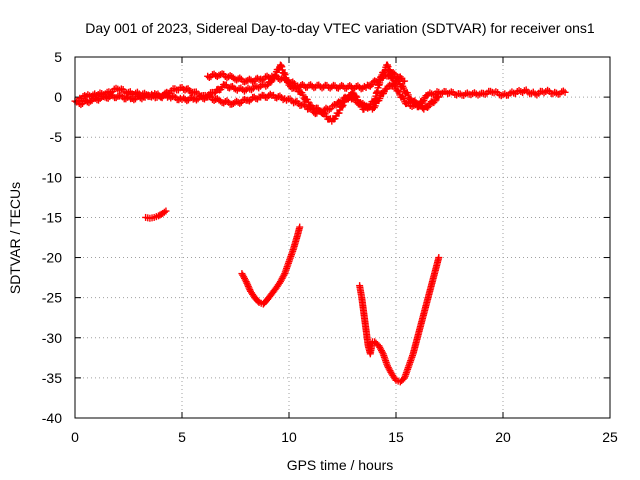 The image size is (640, 480). I want to click on y-tick-label: -5, so click(56, 137).